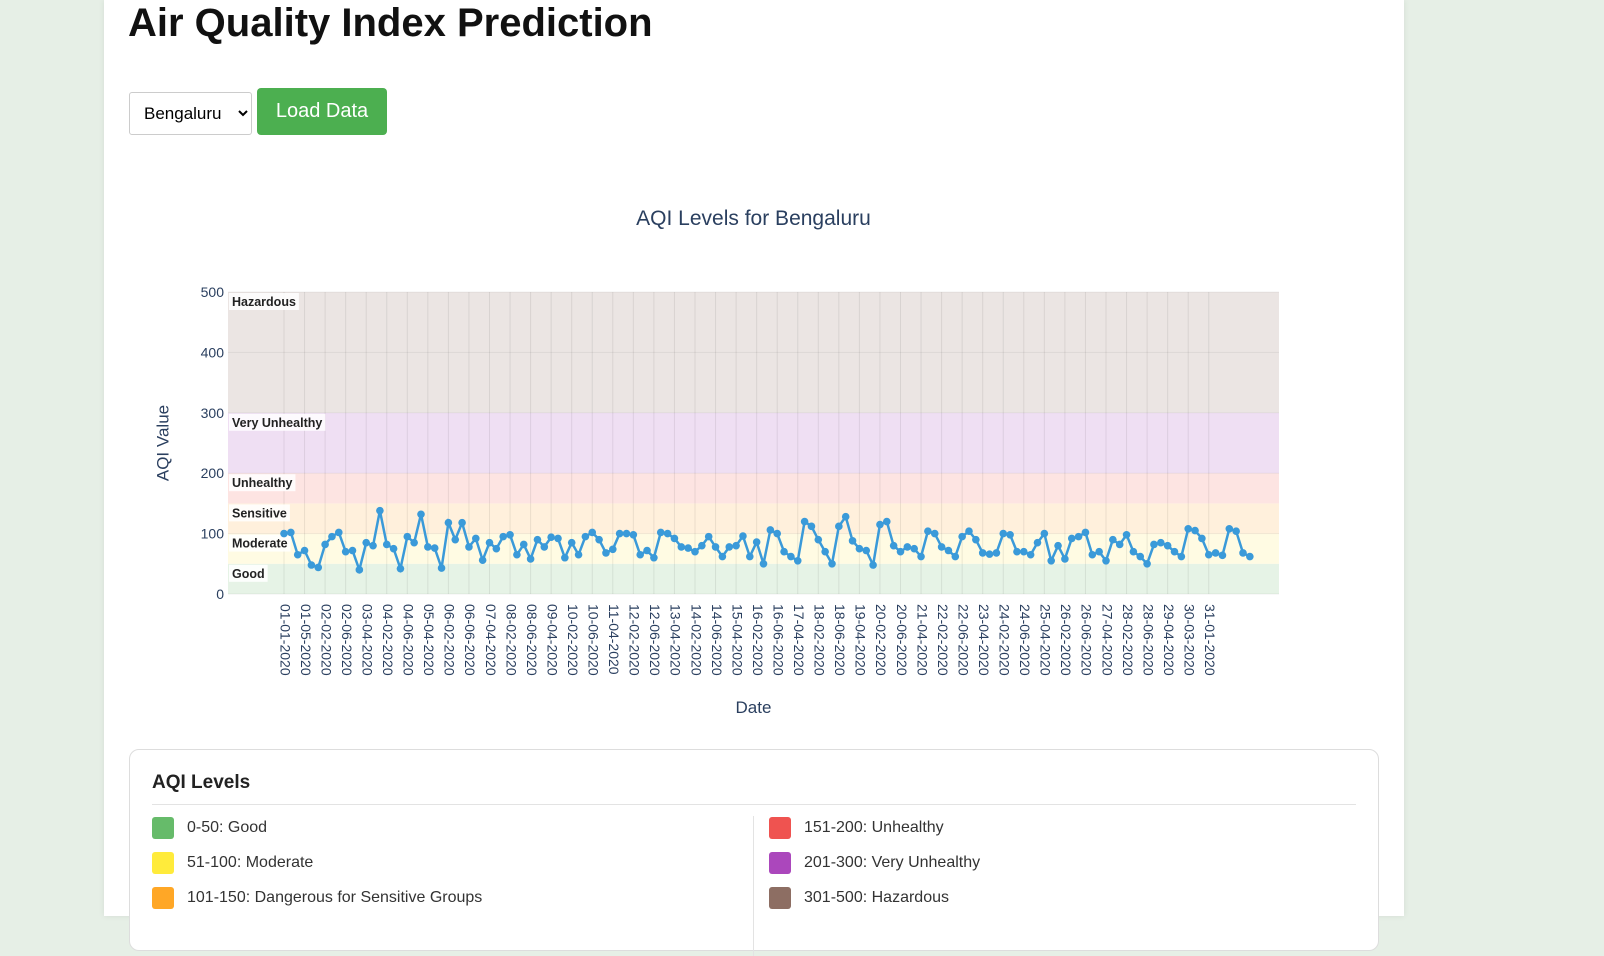  I want to click on band-label-bg, so click(248, 573).